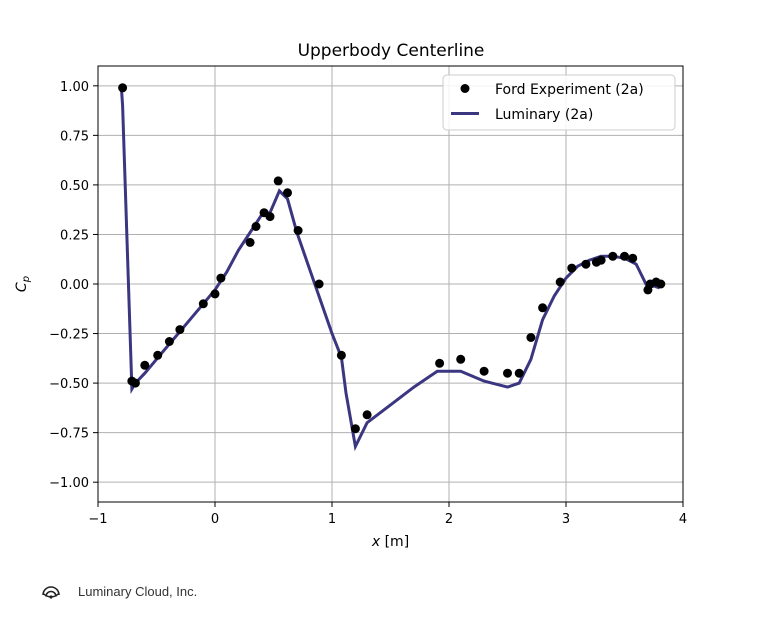  What do you see at coordinates (74, 136) in the screenshot?
I see `y-tick-label: 0.75` at bounding box center [74, 136].